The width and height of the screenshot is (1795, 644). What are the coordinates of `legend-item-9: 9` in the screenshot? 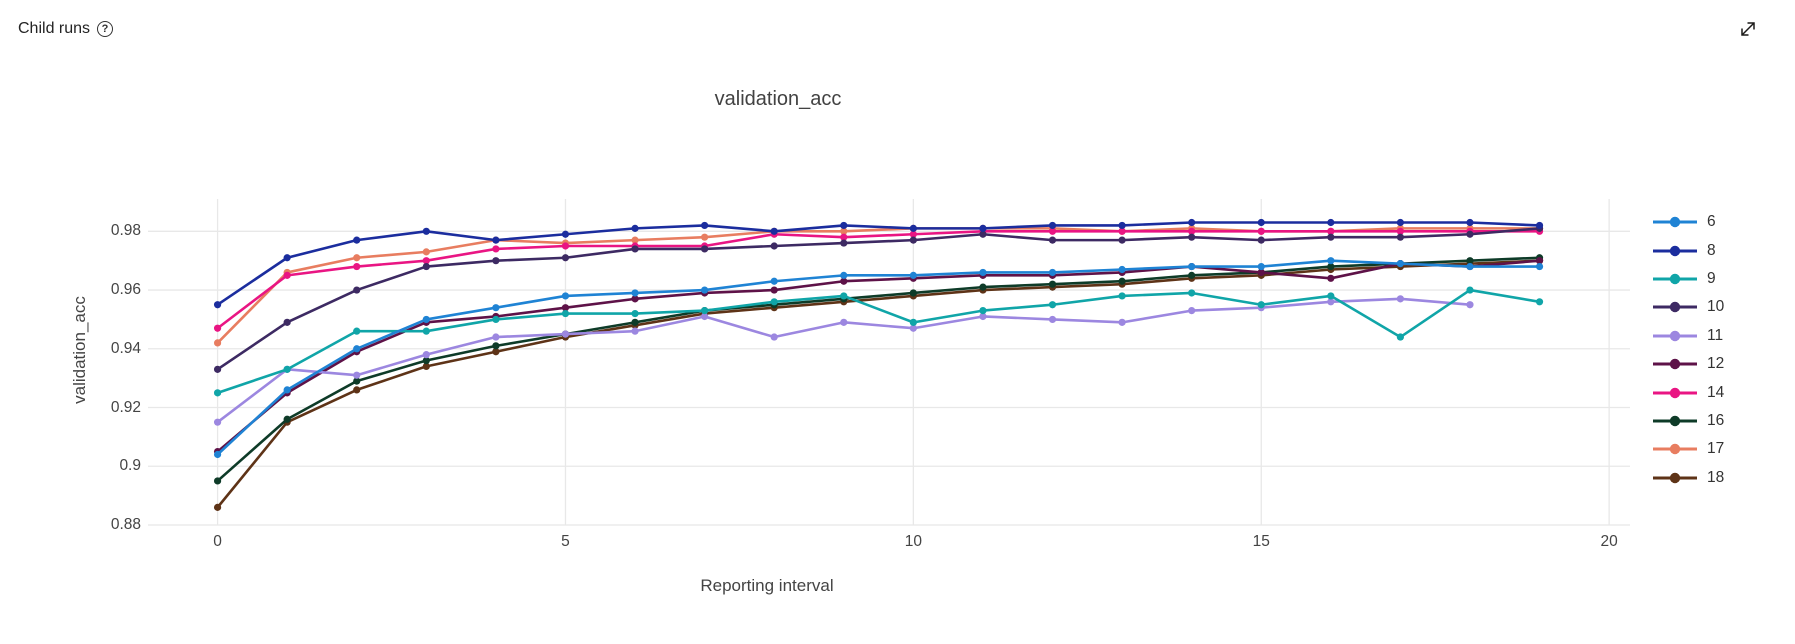 It's located at (1688, 279).